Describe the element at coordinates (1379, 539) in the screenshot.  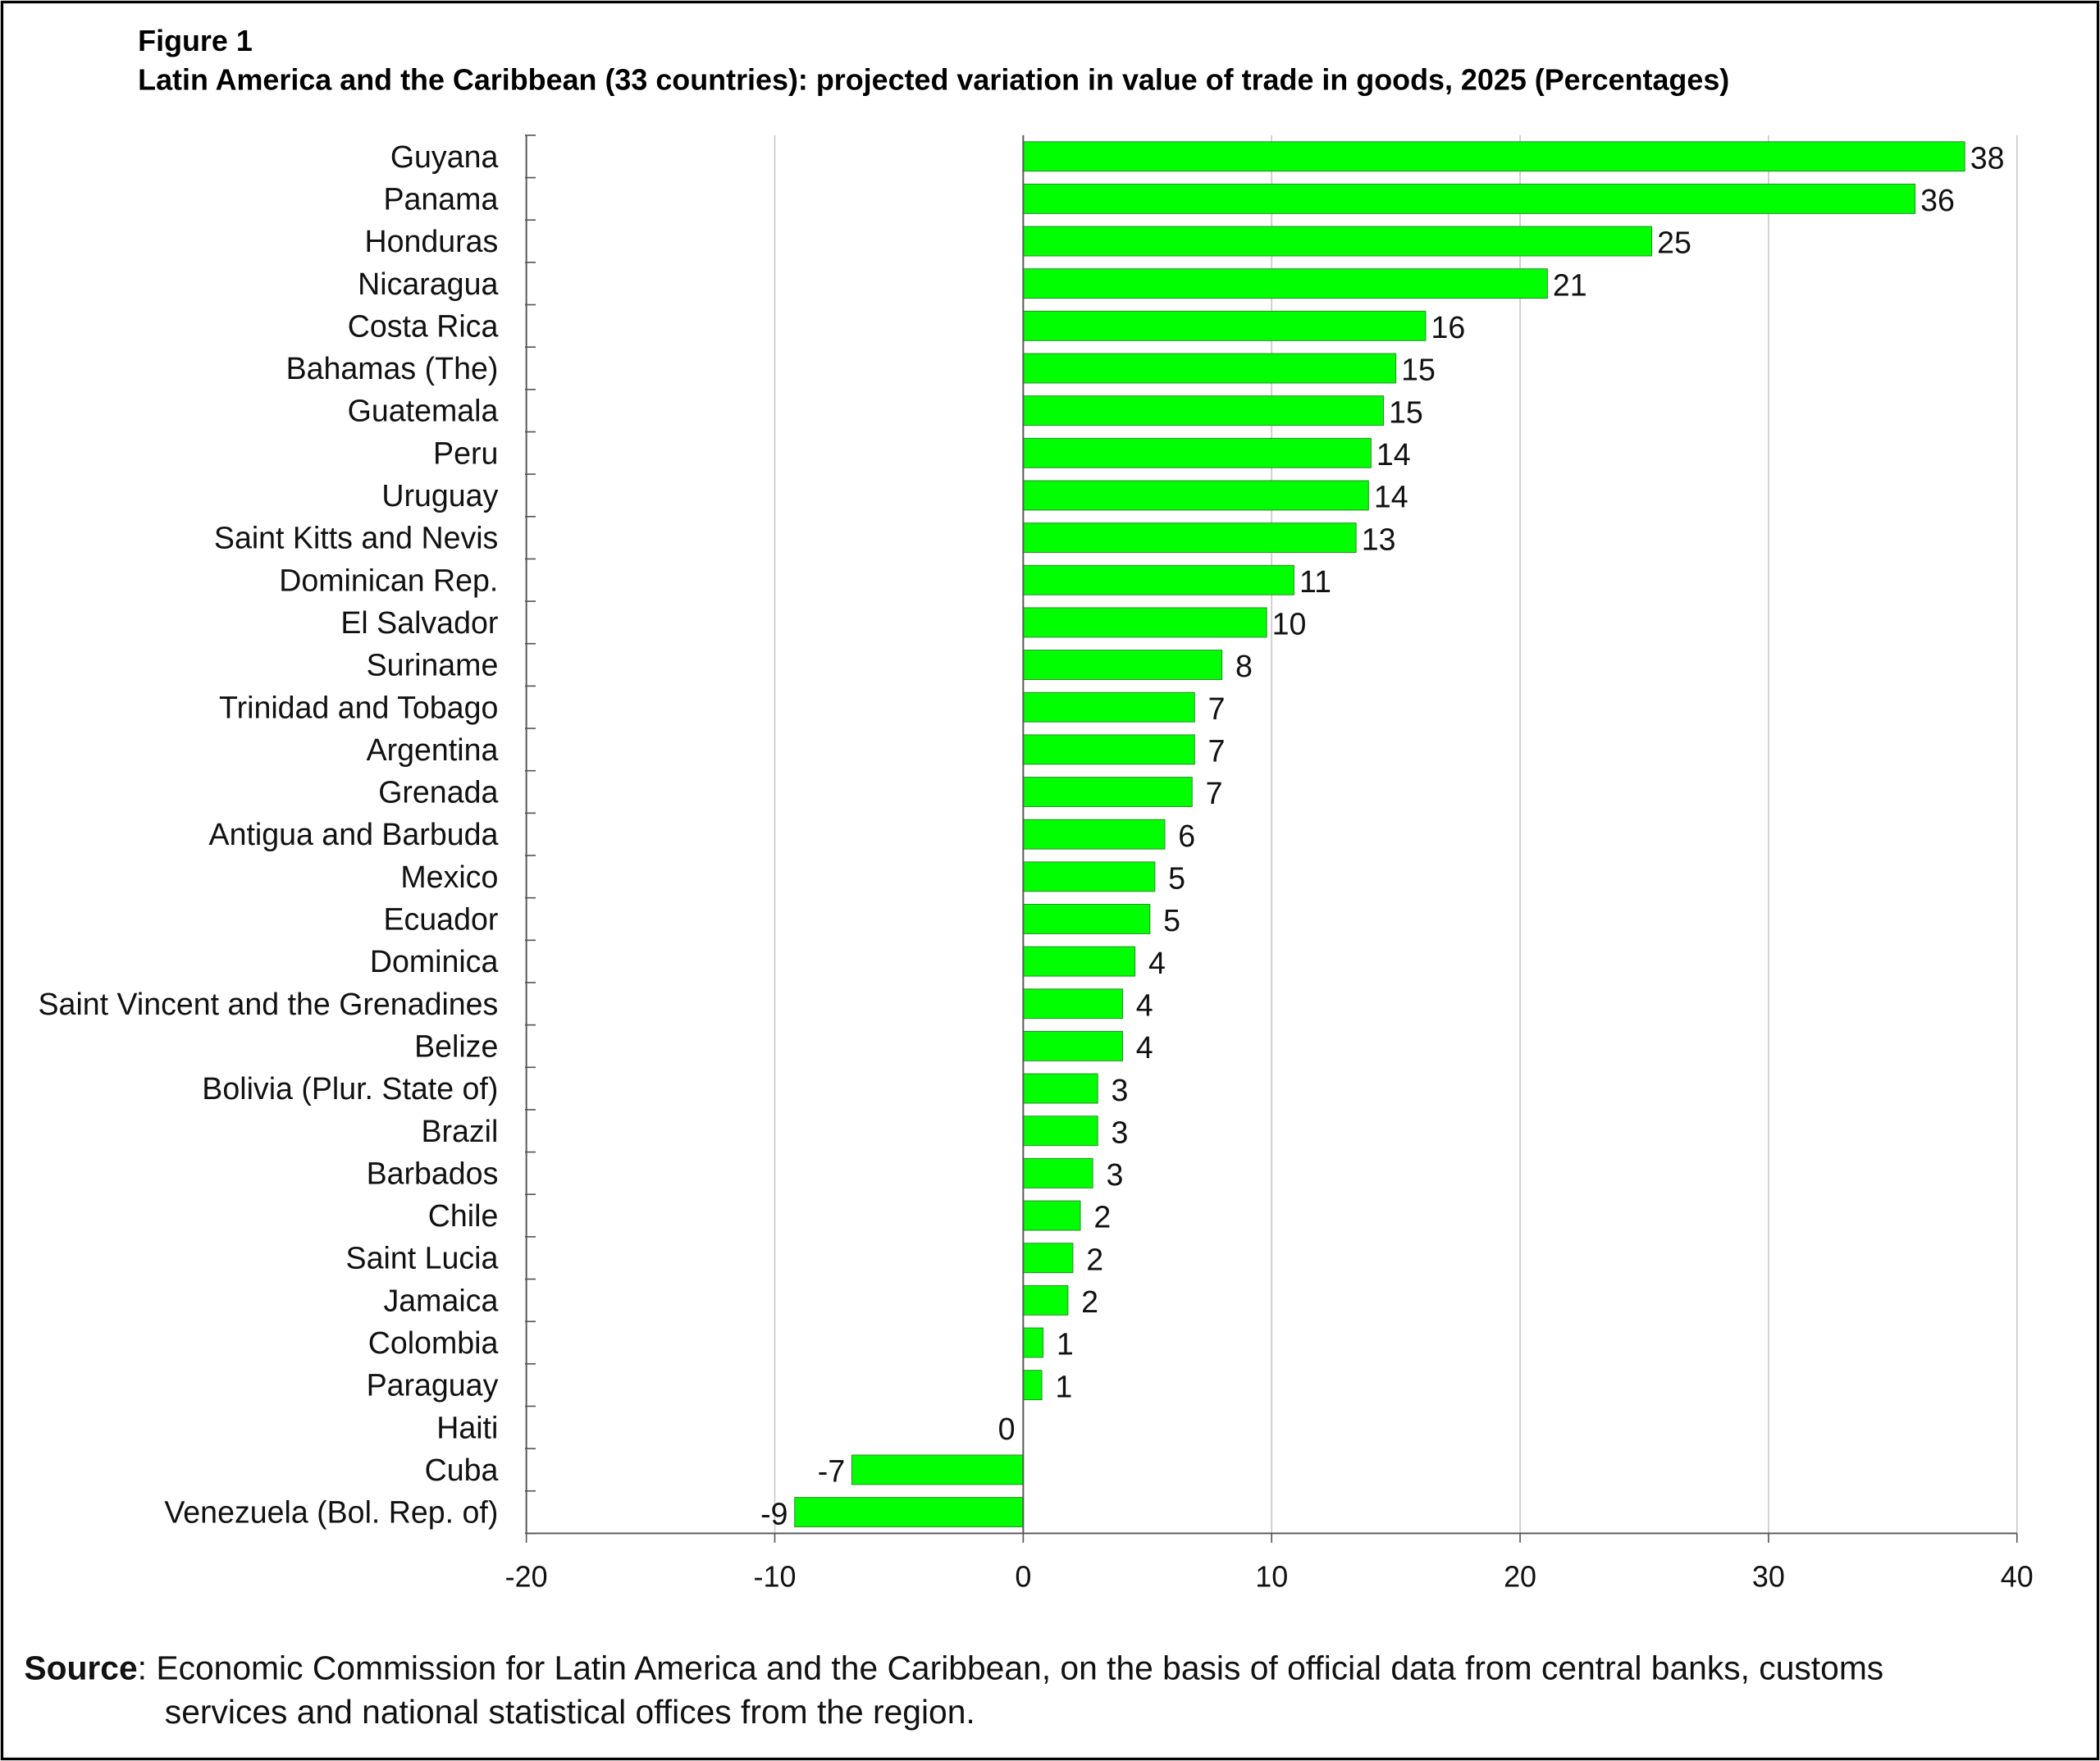
I see `data-label: 13` at that location.